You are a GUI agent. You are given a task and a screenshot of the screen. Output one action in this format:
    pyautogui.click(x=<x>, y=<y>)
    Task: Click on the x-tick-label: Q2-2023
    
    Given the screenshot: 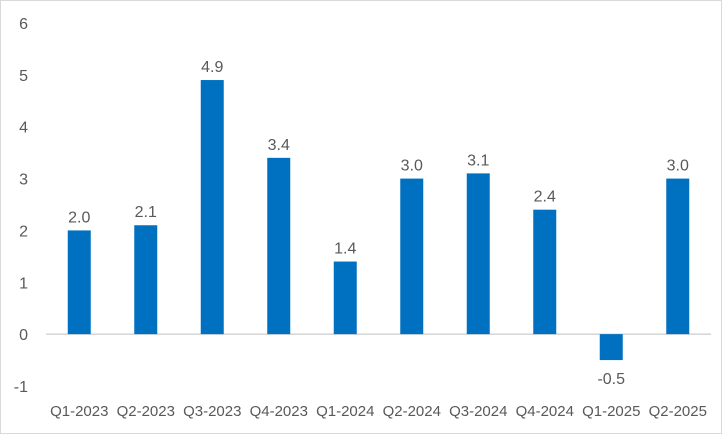 What is the action you would take?
    pyautogui.click(x=146, y=411)
    